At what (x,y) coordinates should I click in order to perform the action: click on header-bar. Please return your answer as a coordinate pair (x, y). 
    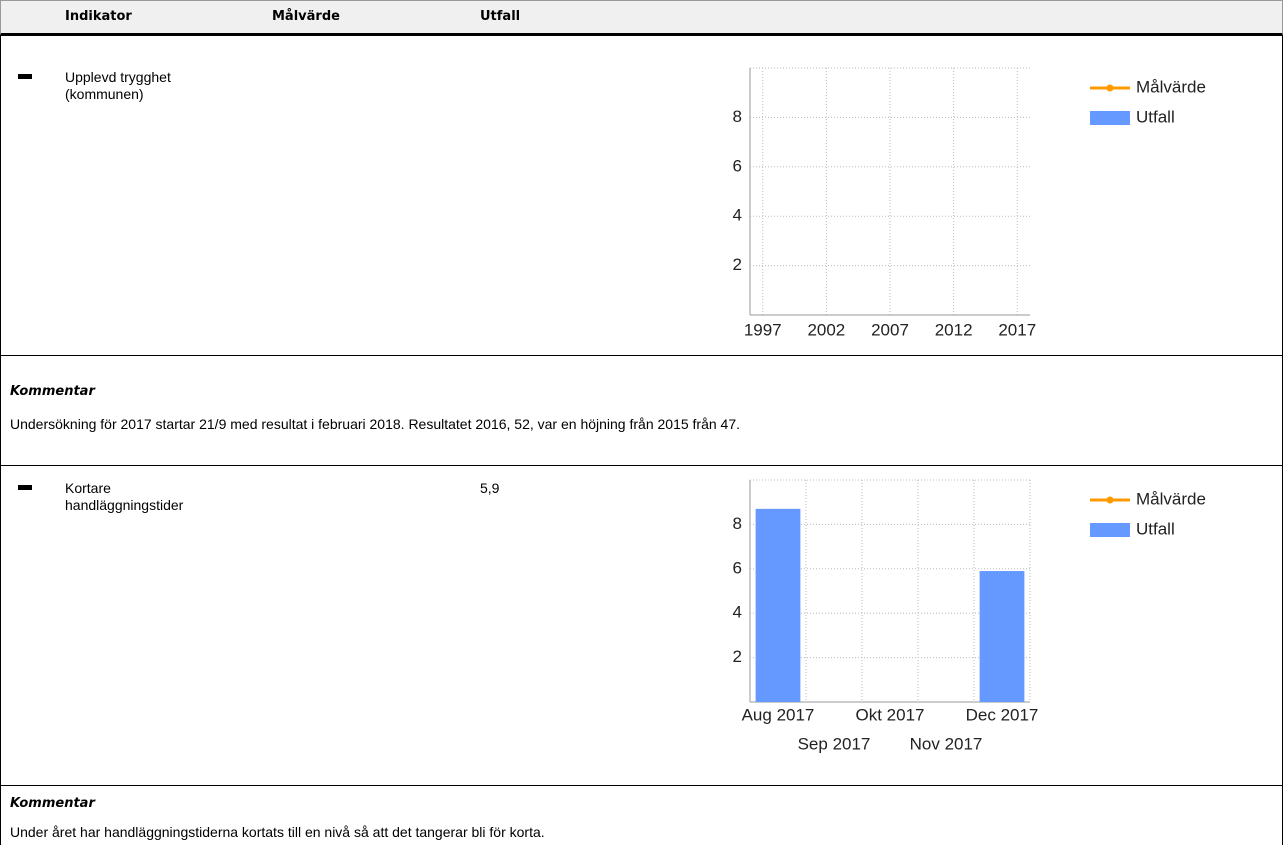
    Looking at the image, I should click on (641, 18).